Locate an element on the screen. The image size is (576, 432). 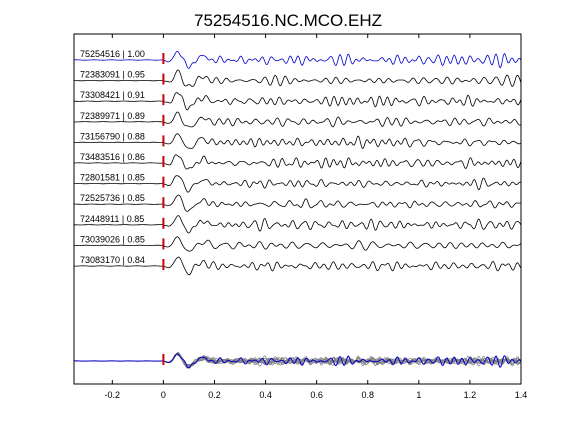
trace-label: 73156790 | 0.88 is located at coordinates (112, 136).